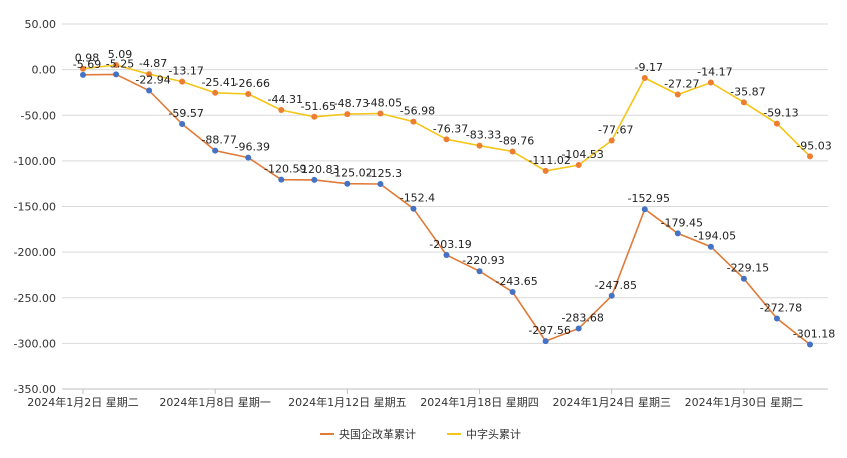  Describe the element at coordinates (615, 285) in the screenshot. I see `data-label: -247.85` at that location.